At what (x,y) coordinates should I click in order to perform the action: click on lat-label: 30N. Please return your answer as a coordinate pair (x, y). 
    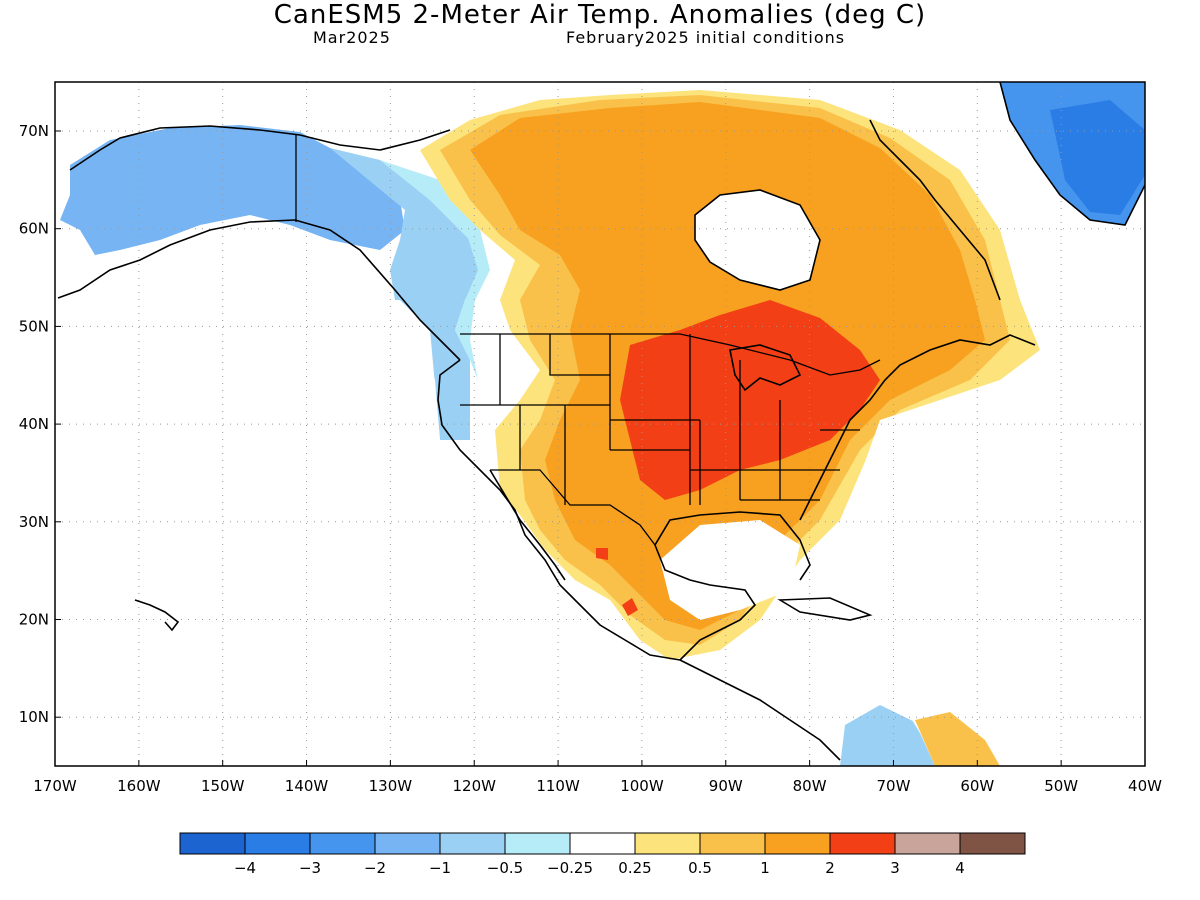
    Looking at the image, I should click on (34, 522).